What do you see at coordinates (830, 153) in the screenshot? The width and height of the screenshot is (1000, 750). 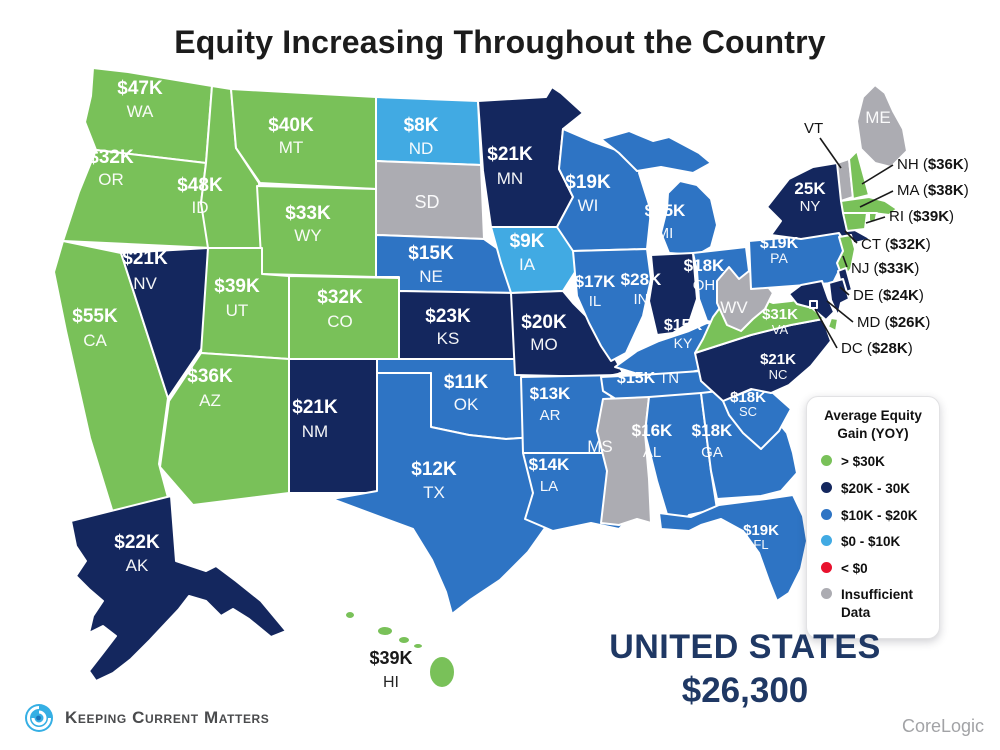 I see `callout-line-VT` at bounding box center [830, 153].